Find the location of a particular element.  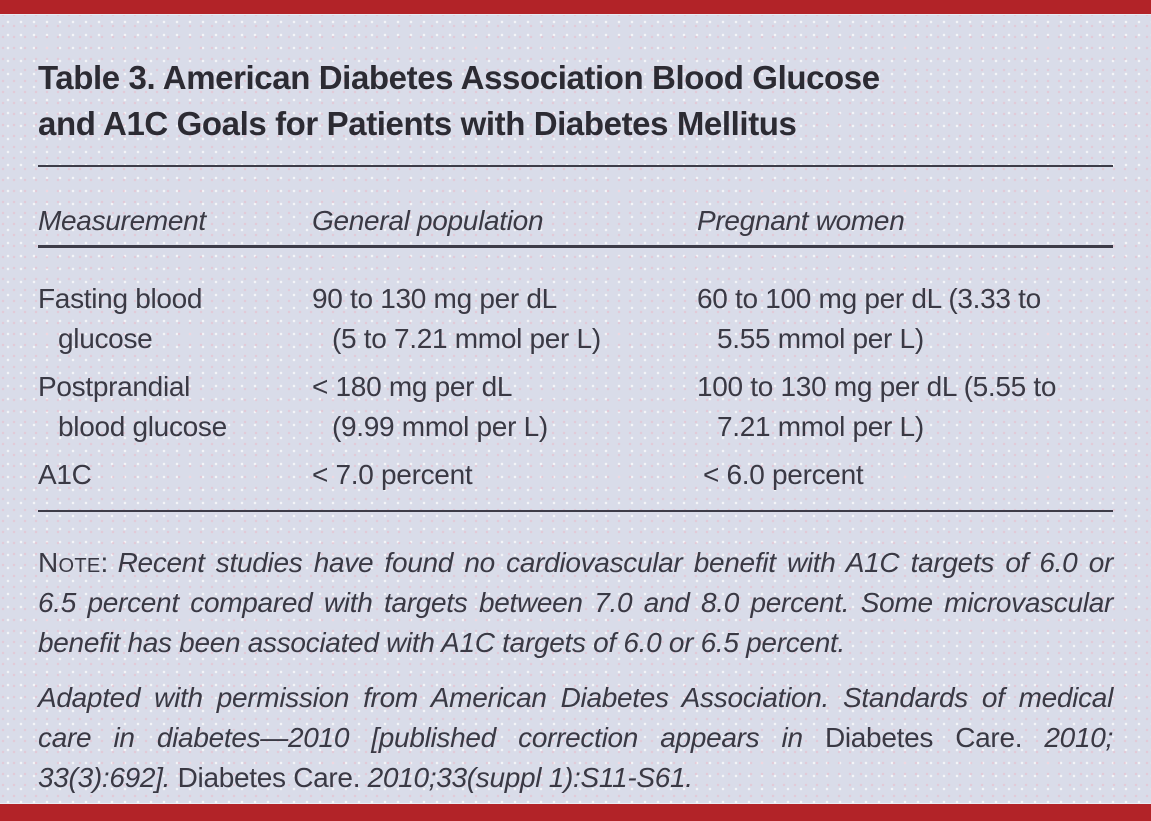

cell-general-population: < 7.0 percent is located at coordinates (392, 474).